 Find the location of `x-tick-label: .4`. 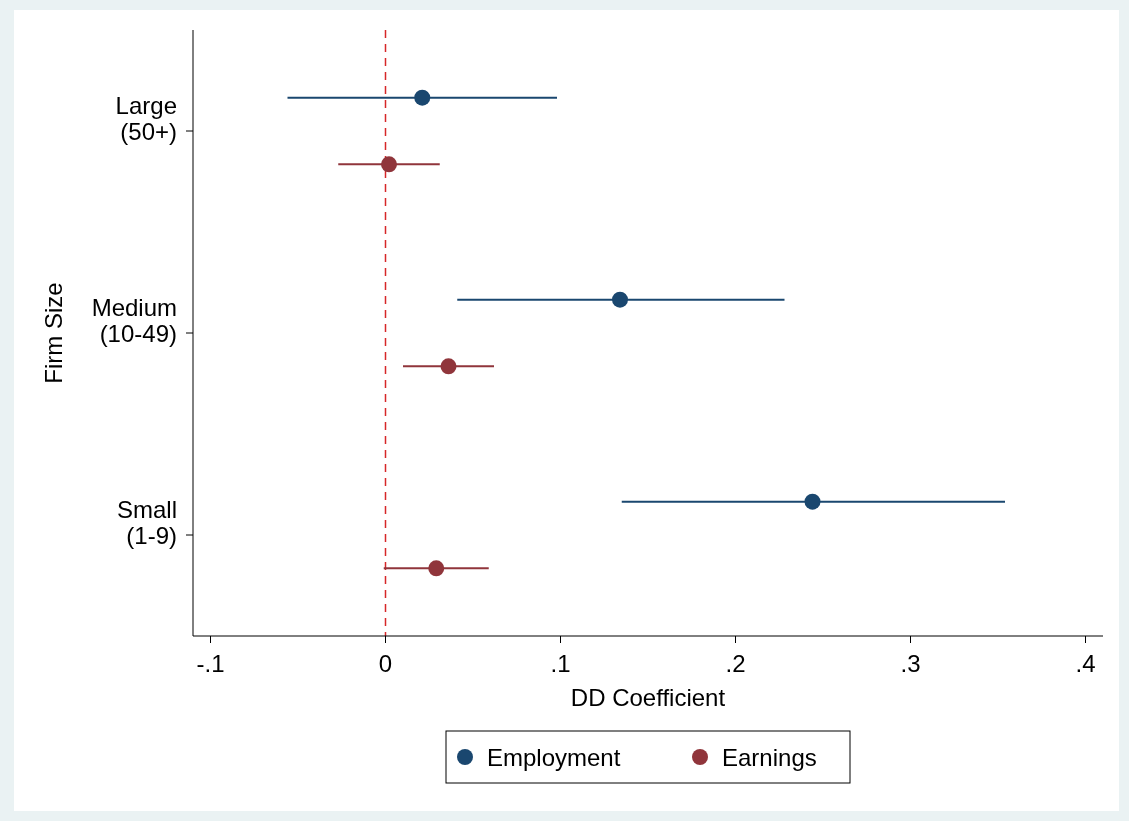

x-tick-label: .4 is located at coordinates (1085, 663).